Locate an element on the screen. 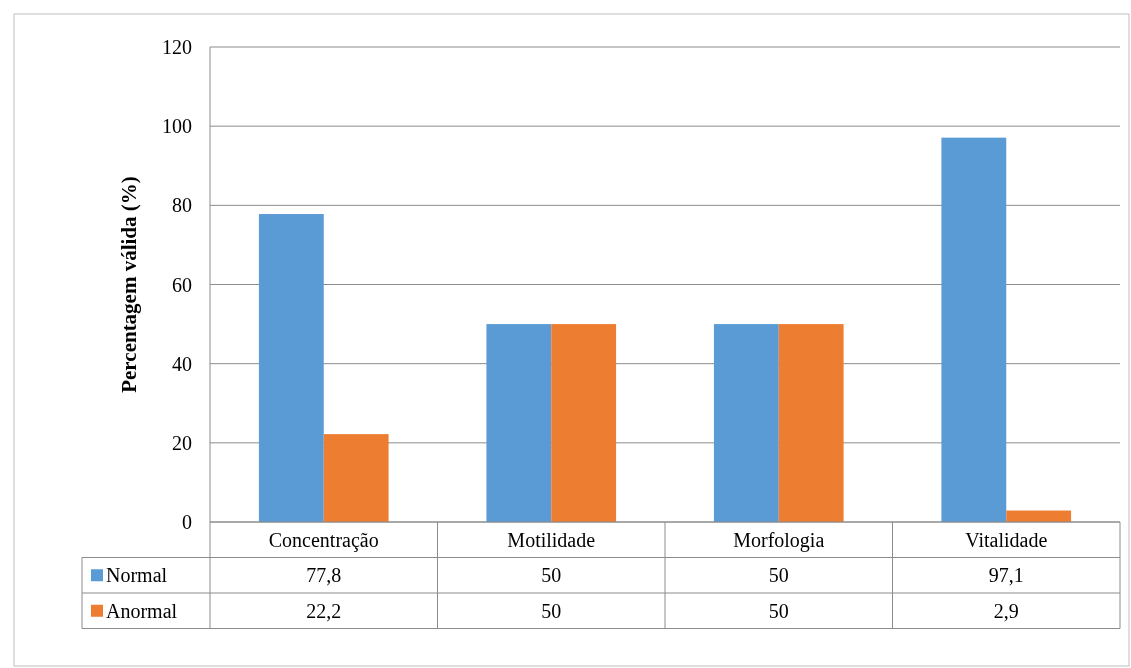 This screenshot has height=668, width=1131. legend-label: Normal is located at coordinates (137, 575).